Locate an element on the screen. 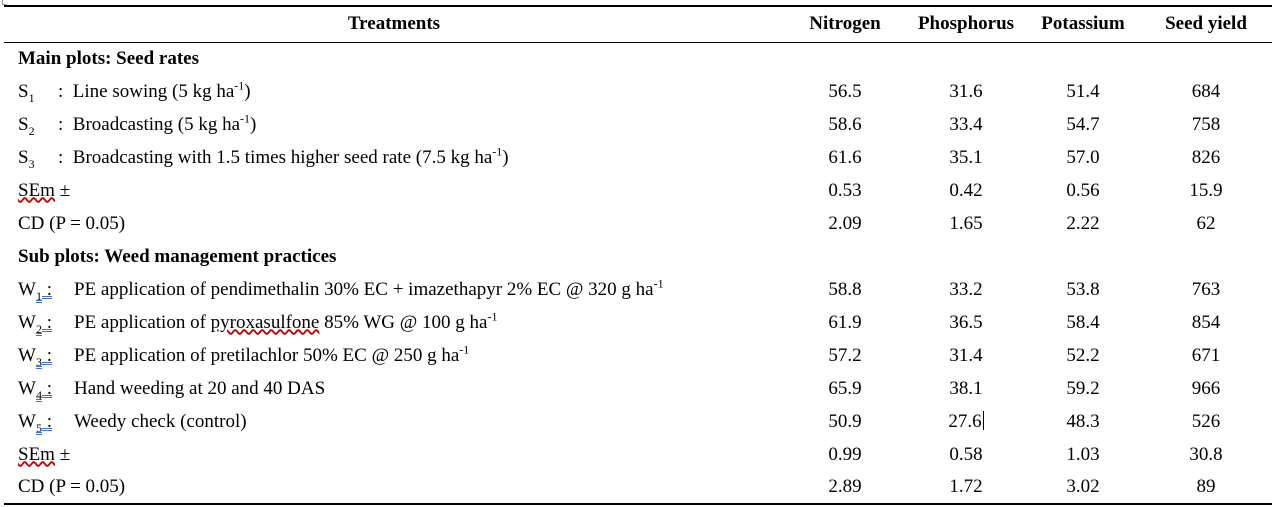 This screenshot has height=507, width=1276. section-title-main-plots: Main plots: Seed rates is located at coordinates (109, 58).